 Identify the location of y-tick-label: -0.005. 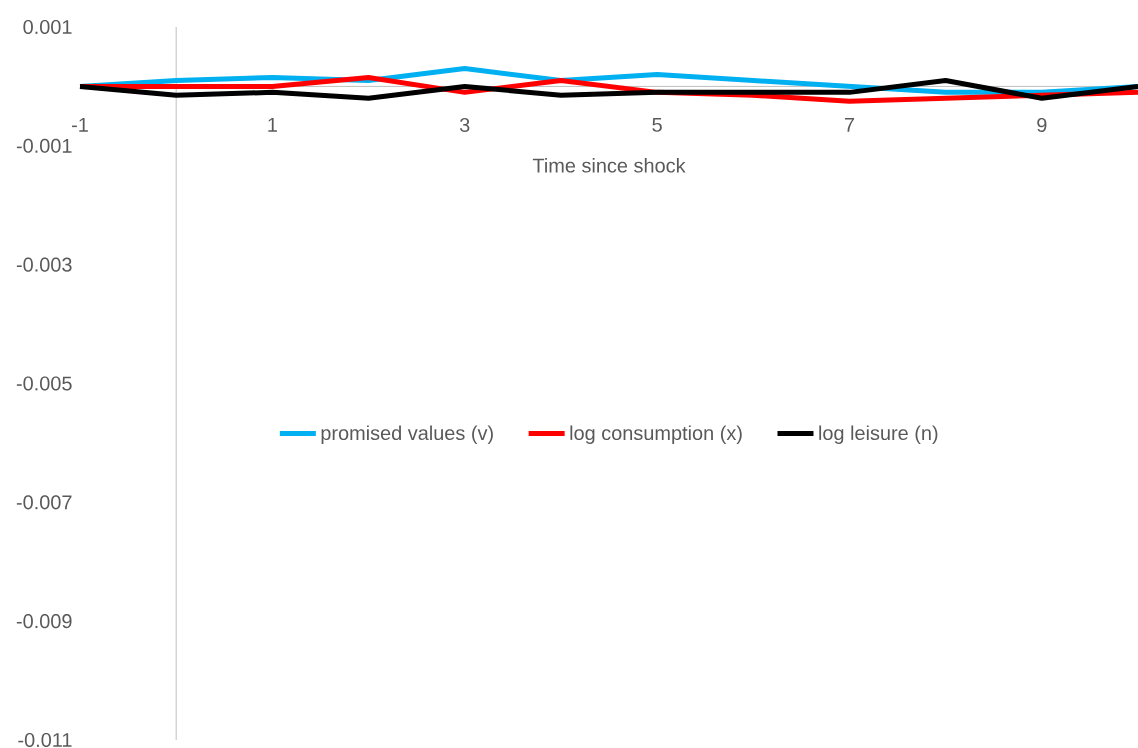
(44, 383).